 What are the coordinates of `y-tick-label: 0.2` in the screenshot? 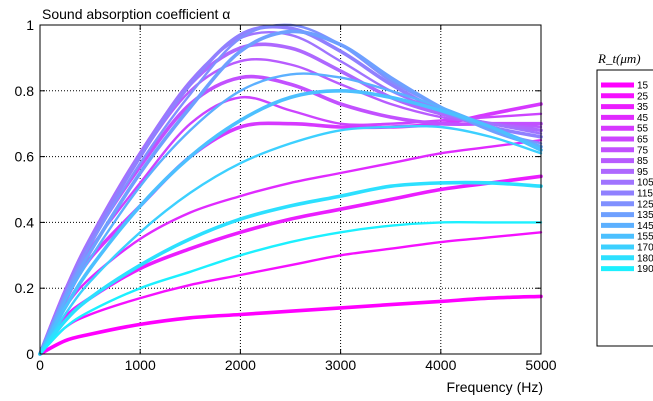 It's located at (25, 288).